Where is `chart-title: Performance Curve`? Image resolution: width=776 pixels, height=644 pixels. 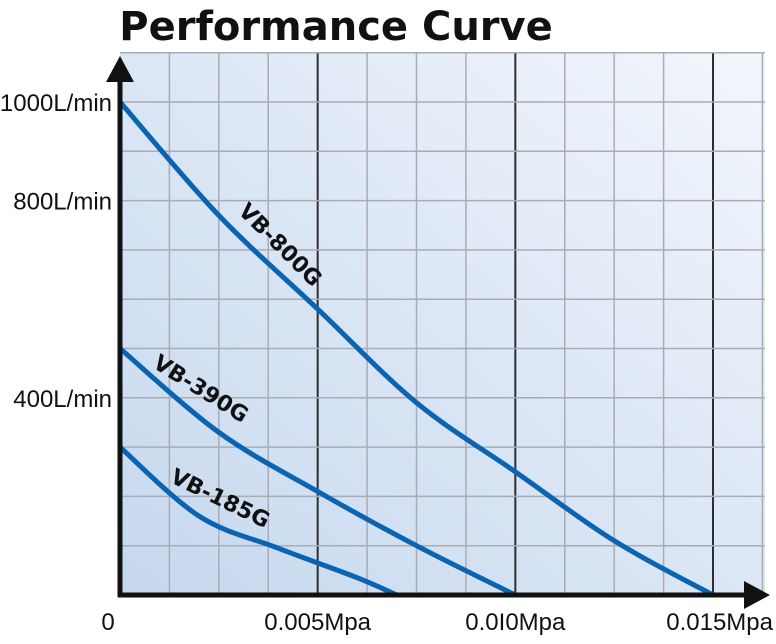 chart-title: Performance Curve is located at coordinates (335, 27).